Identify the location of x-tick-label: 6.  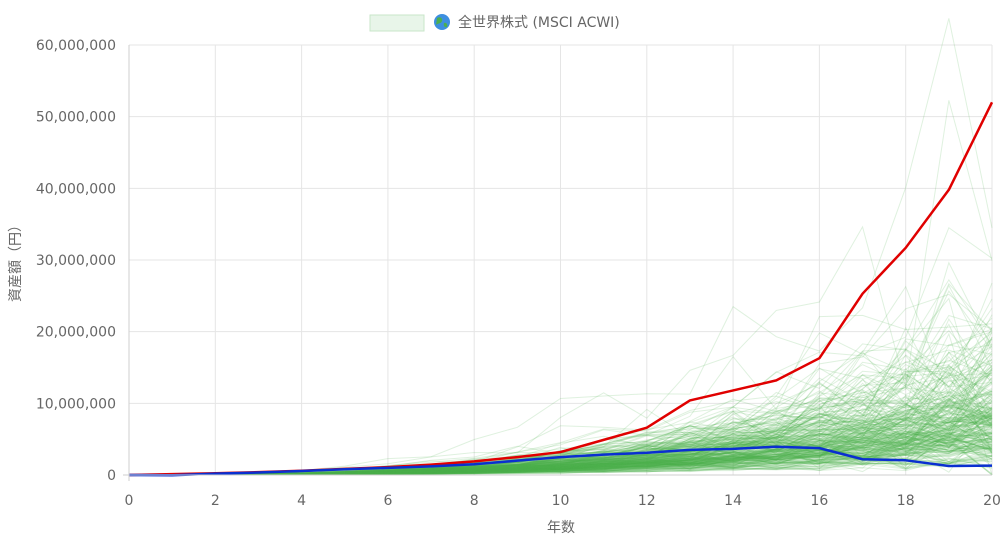
(387, 501).